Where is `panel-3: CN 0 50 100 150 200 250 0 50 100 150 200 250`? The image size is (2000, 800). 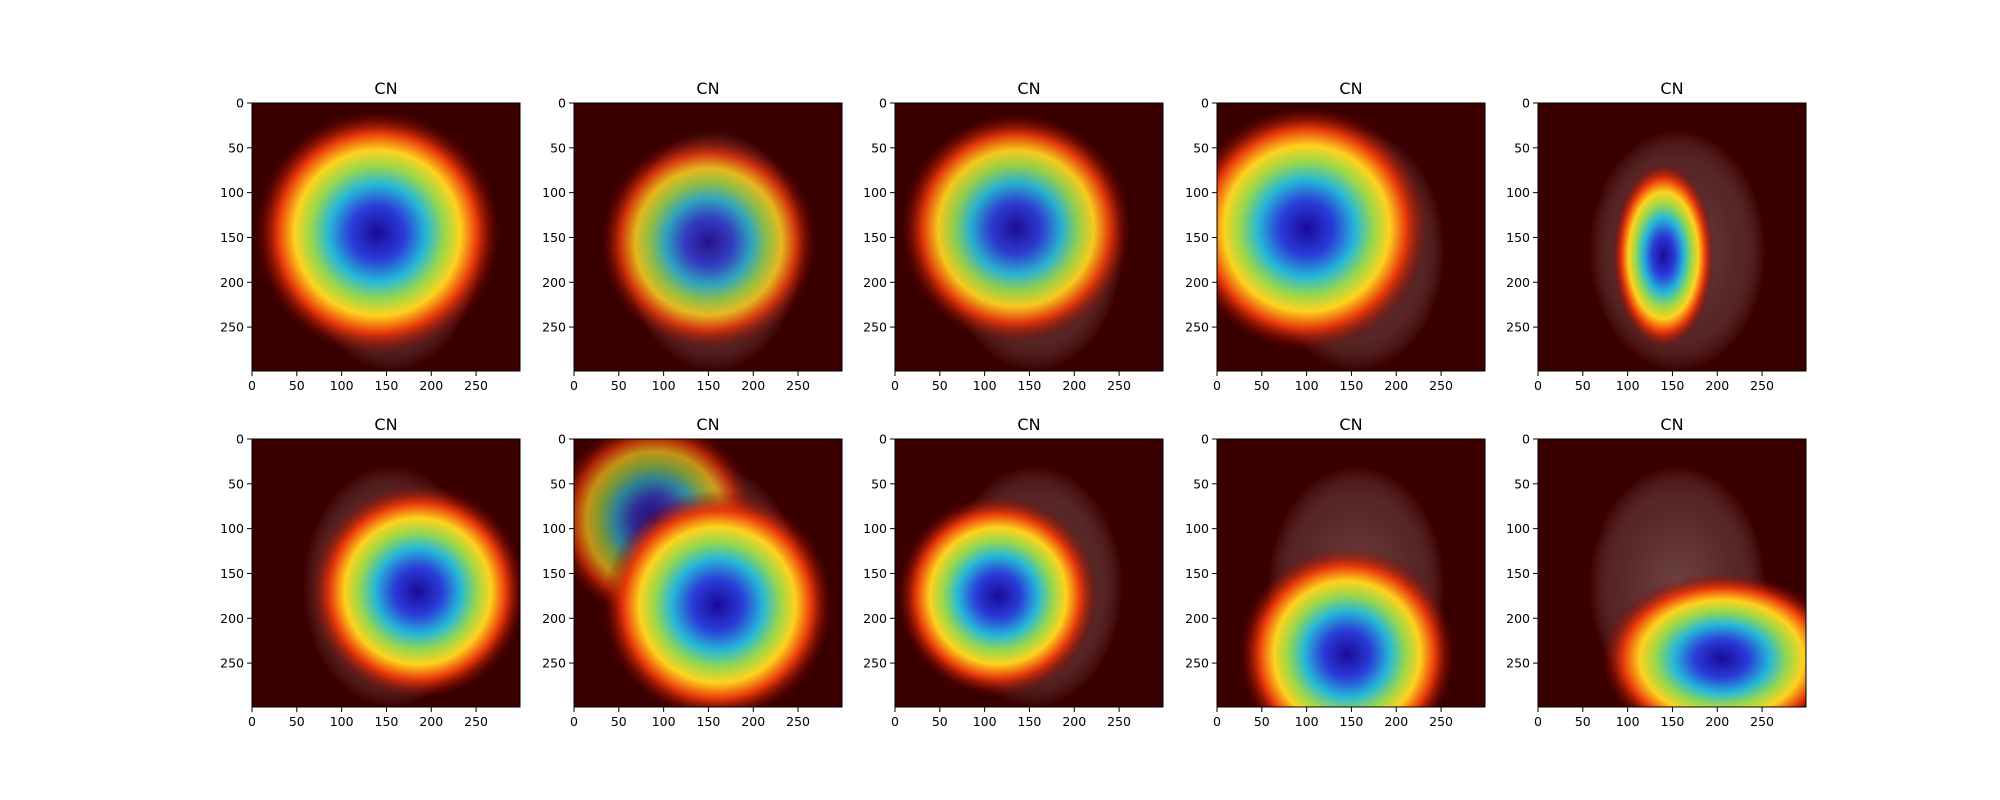
panel-3: CN 0 50 100 150 200 250 0 50 100 150 200 250 is located at coordinates (1013, 236).